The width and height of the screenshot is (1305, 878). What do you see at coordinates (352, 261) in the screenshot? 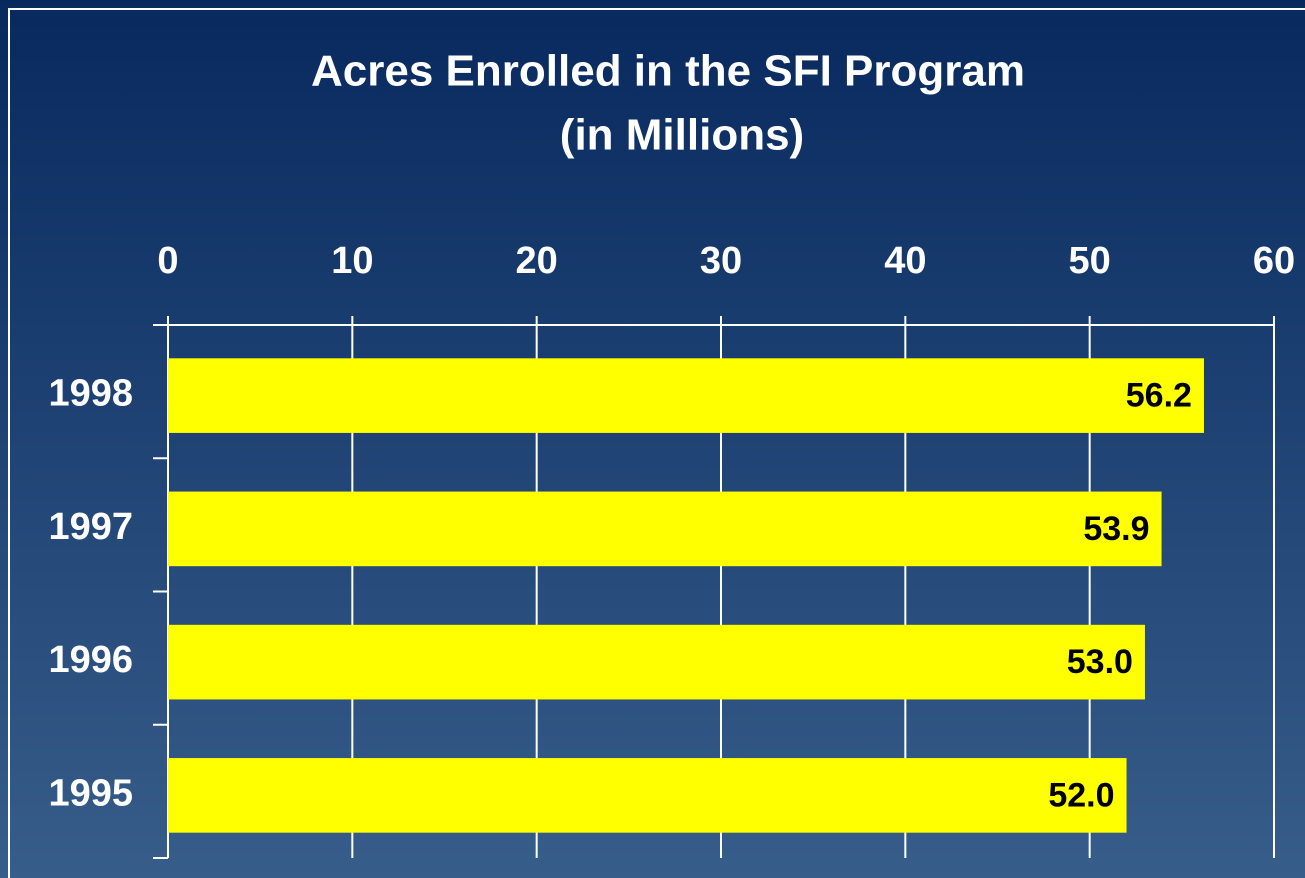
I see `x-tick-label: 10` at bounding box center [352, 261].